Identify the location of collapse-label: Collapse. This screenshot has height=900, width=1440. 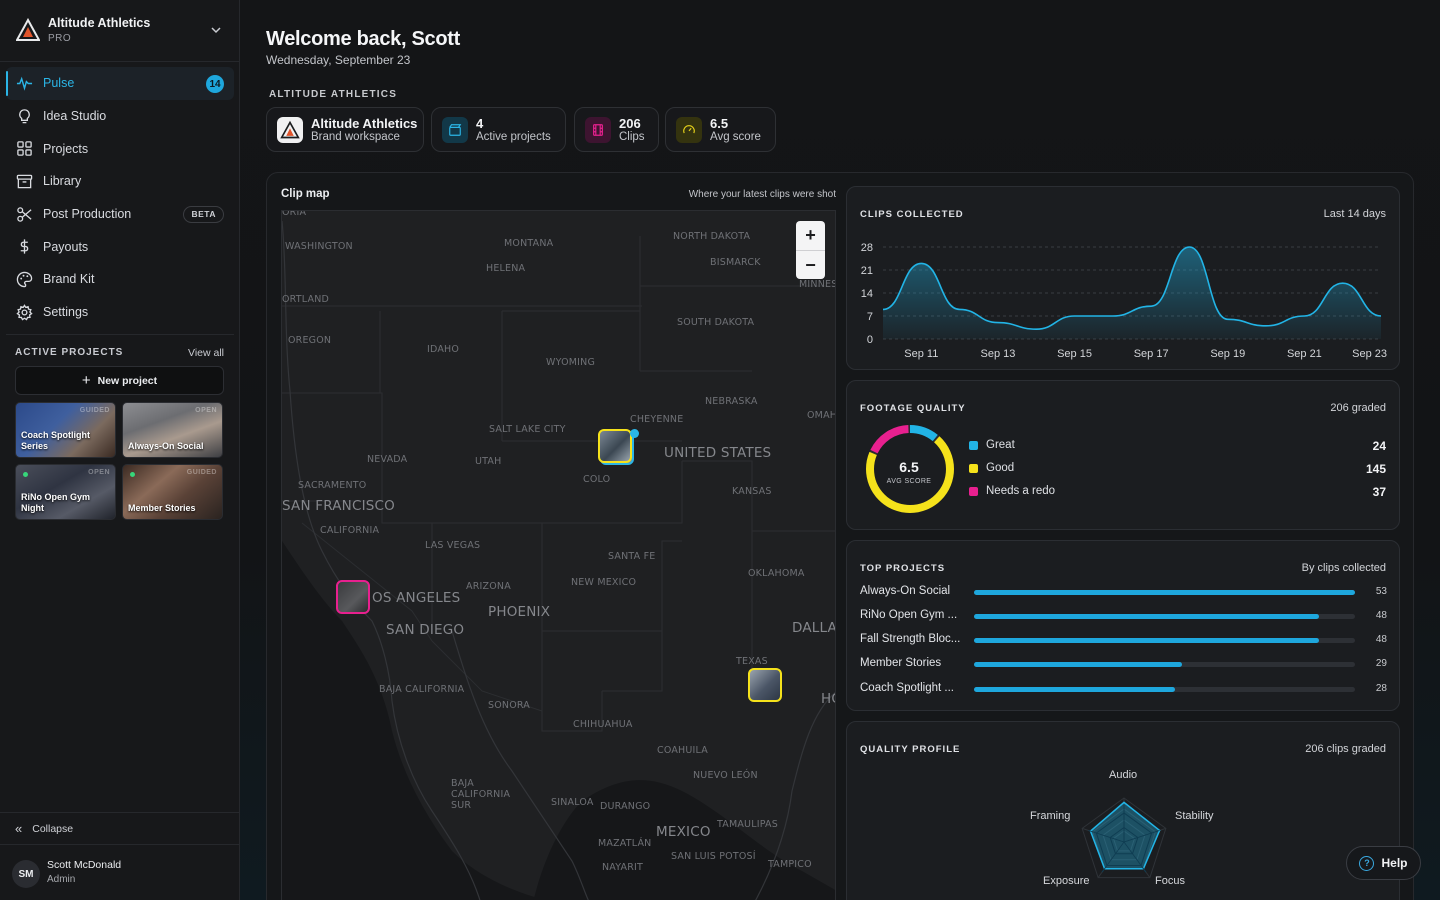
(53, 828).